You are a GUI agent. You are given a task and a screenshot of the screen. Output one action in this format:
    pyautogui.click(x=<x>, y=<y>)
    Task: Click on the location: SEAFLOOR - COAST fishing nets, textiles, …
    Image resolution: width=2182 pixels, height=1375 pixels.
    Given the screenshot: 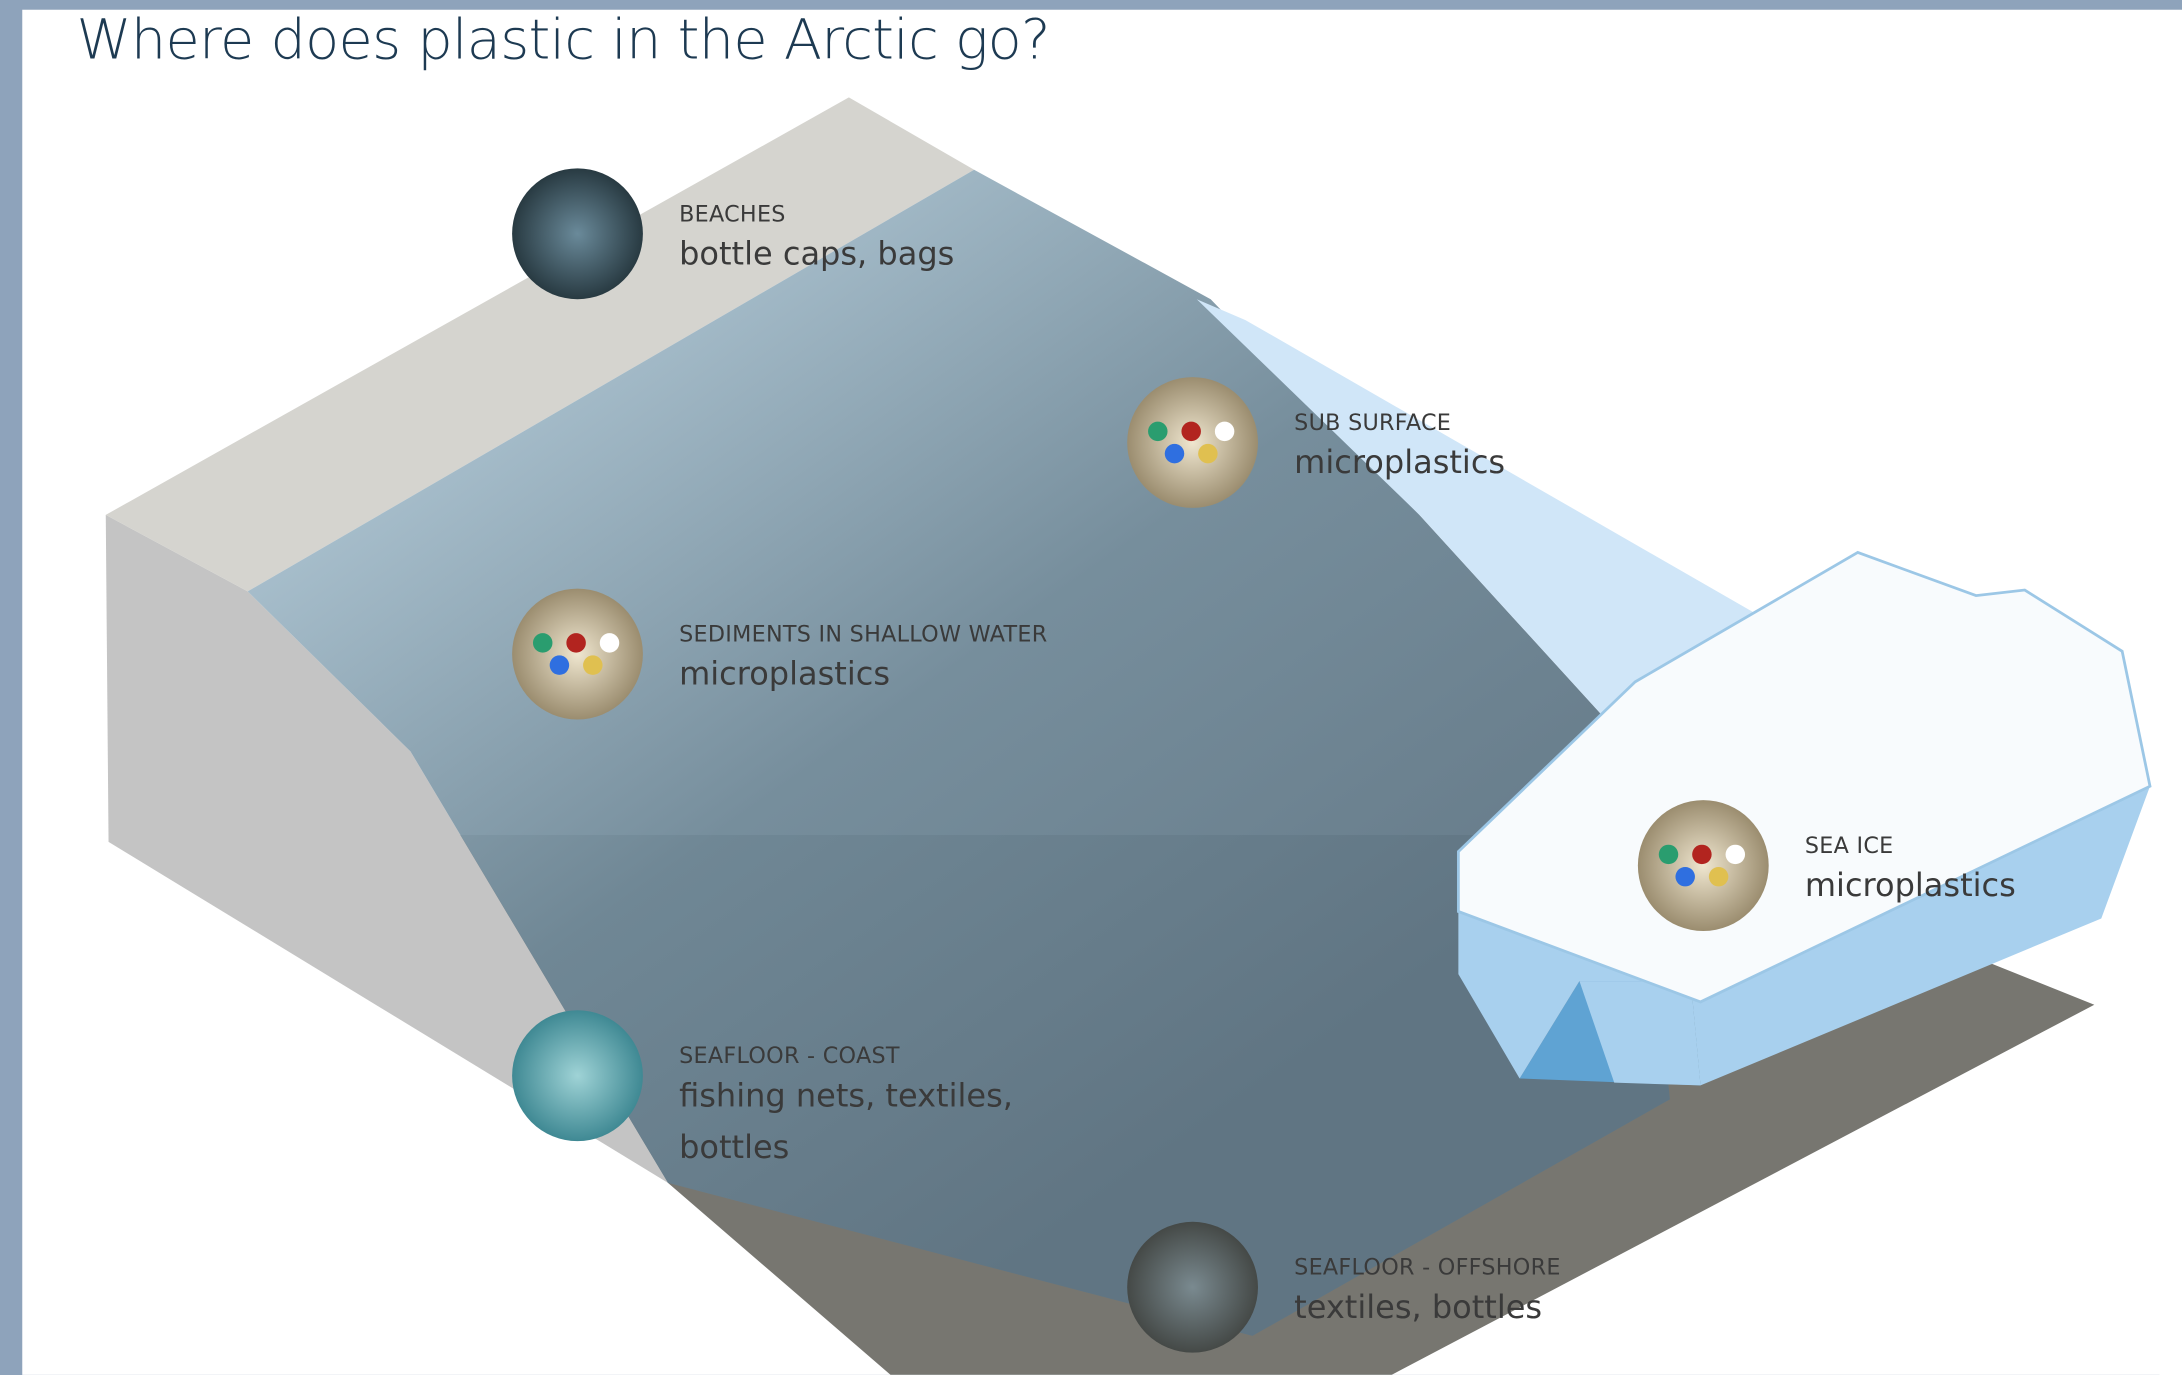 What is the action you would take?
    pyautogui.click(x=853, y=1108)
    